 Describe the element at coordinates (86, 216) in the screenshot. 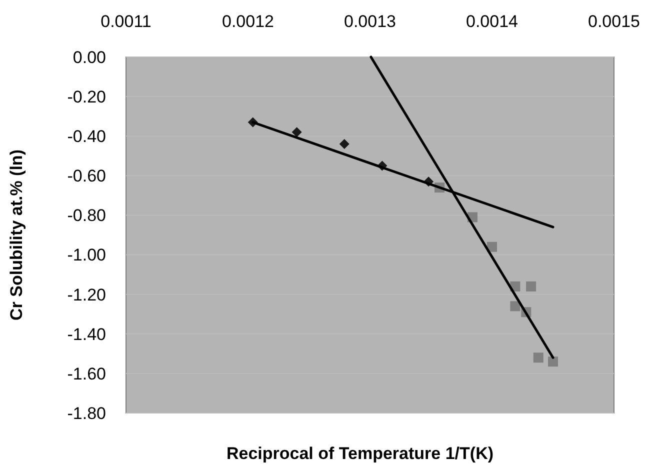

I see `y-tick-label: -0.80` at that location.